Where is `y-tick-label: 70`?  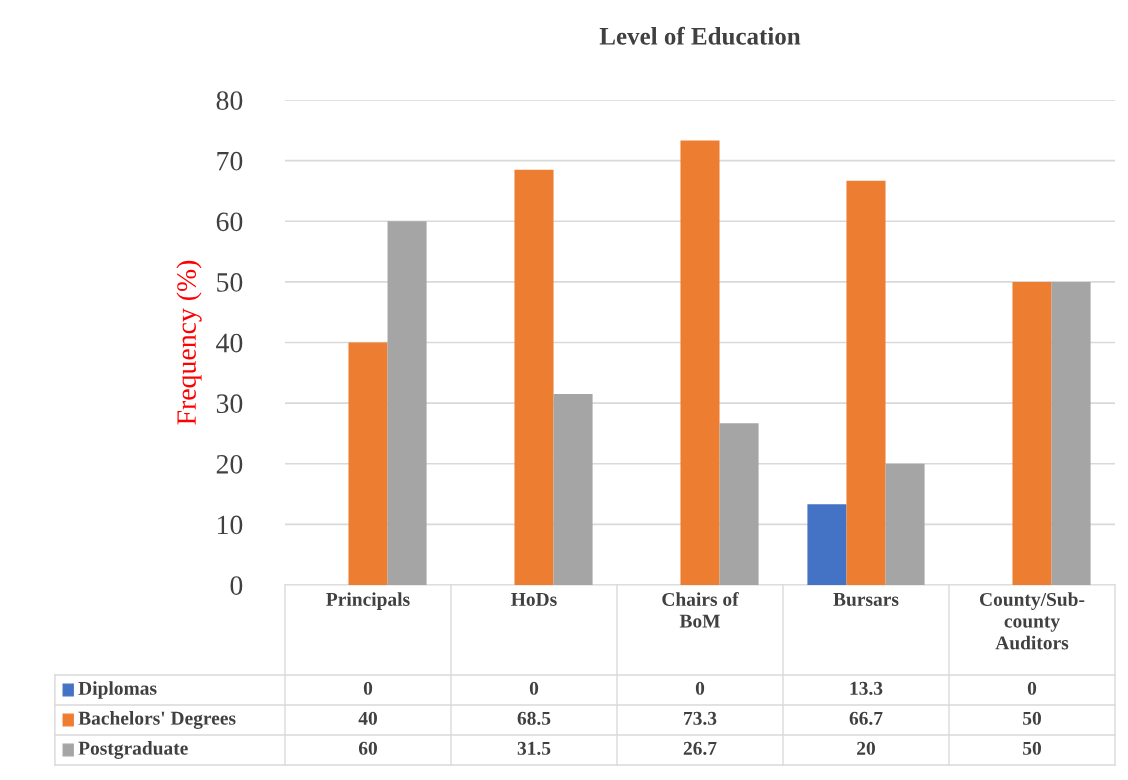
y-tick-label: 70 is located at coordinates (230, 161).